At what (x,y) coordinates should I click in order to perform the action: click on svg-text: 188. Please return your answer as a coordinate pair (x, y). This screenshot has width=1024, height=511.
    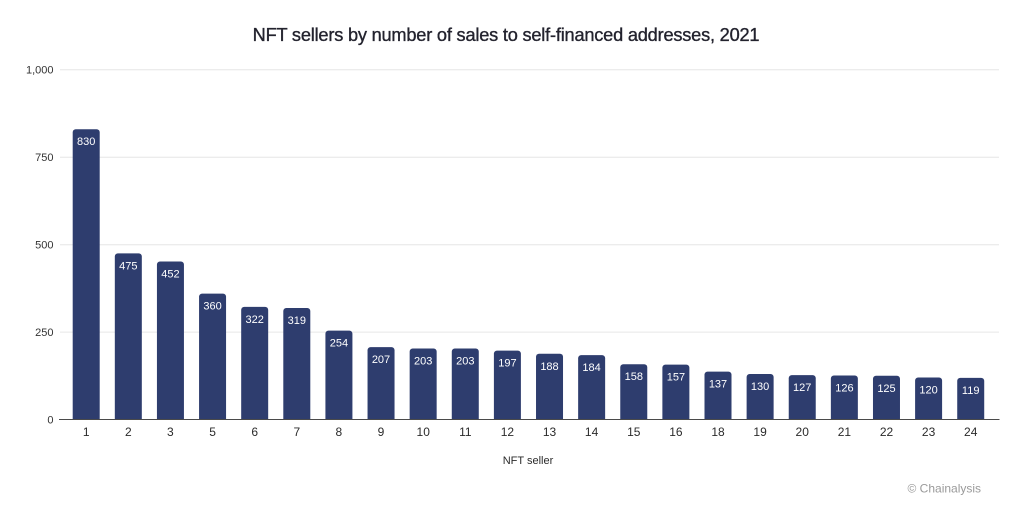
    Looking at the image, I should click on (549, 367).